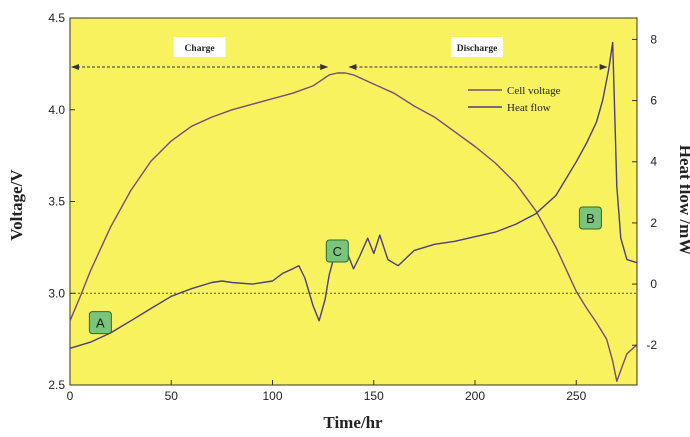 The height and width of the screenshot is (437, 690). Describe the element at coordinates (653, 162) in the screenshot. I see `y-right-tick-label: 4` at that location.